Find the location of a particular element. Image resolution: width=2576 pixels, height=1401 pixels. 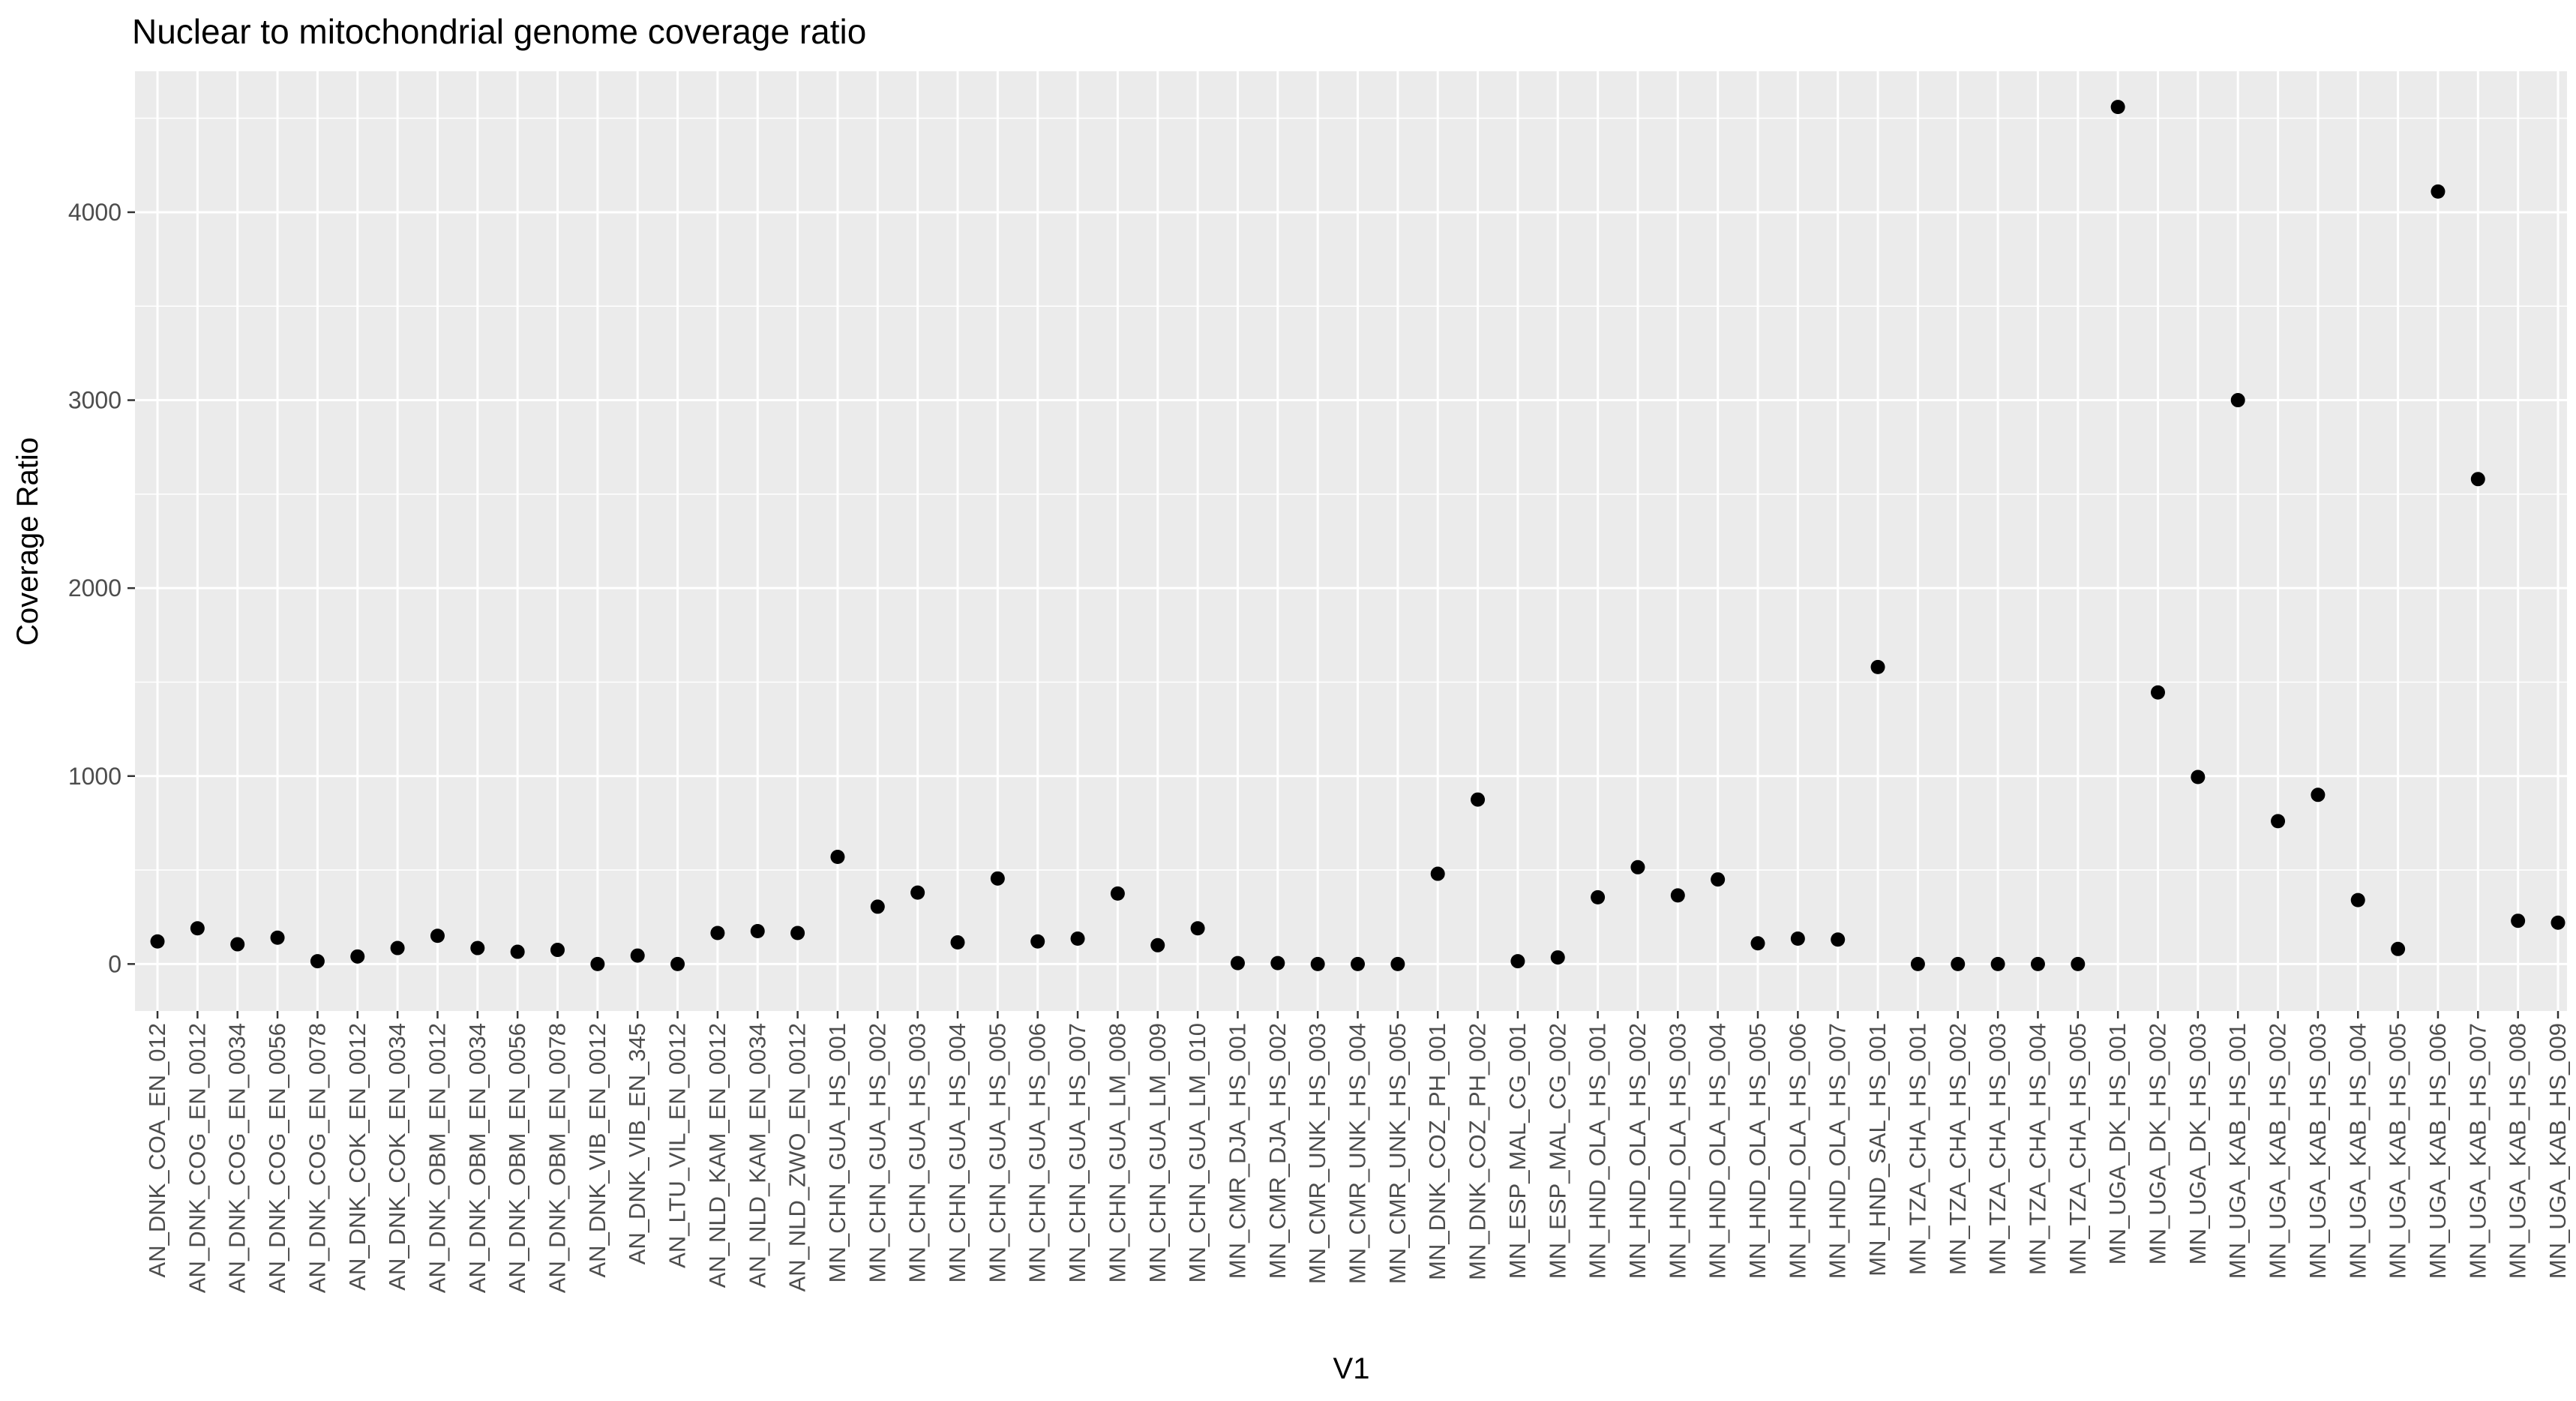

x-tick-label: MN_ESP_MAL_CG_002 is located at coordinates (1557, 1151).